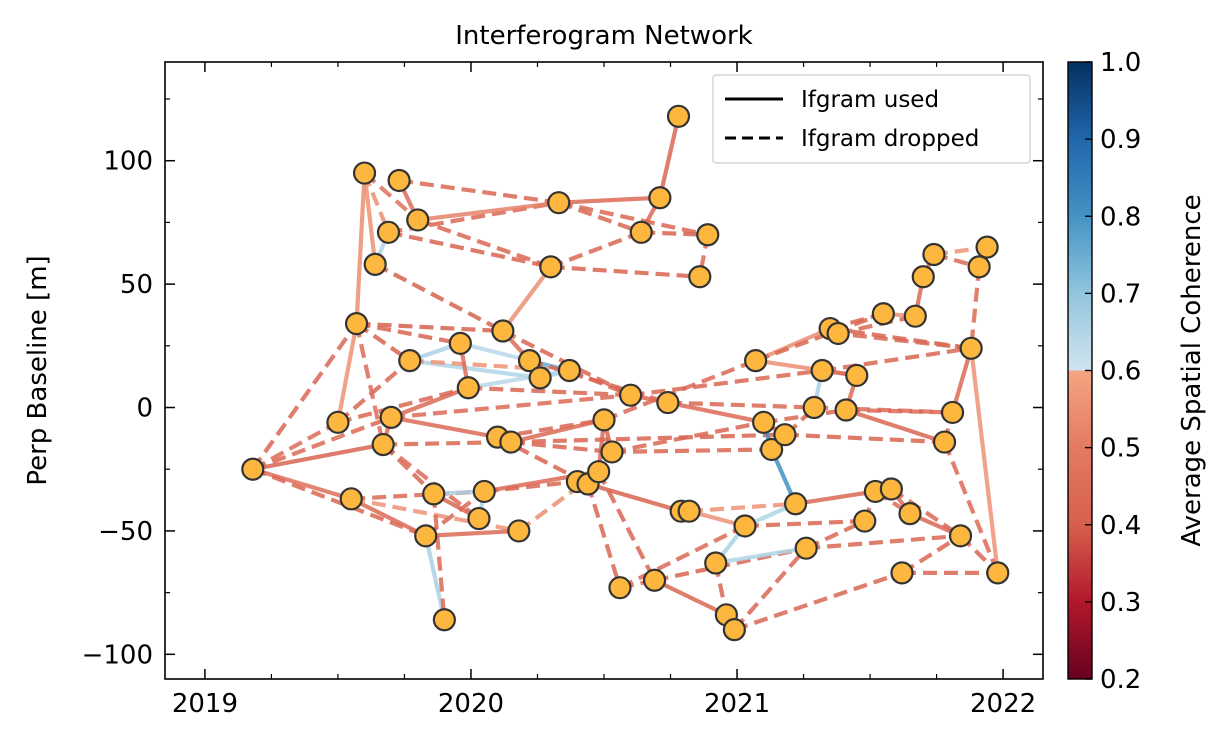 The height and width of the screenshot is (741, 1231). What do you see at coordinates (117, 655) in the screenshot?
I see `y-tick-label--100: −100` at bounding box center [117, 655].